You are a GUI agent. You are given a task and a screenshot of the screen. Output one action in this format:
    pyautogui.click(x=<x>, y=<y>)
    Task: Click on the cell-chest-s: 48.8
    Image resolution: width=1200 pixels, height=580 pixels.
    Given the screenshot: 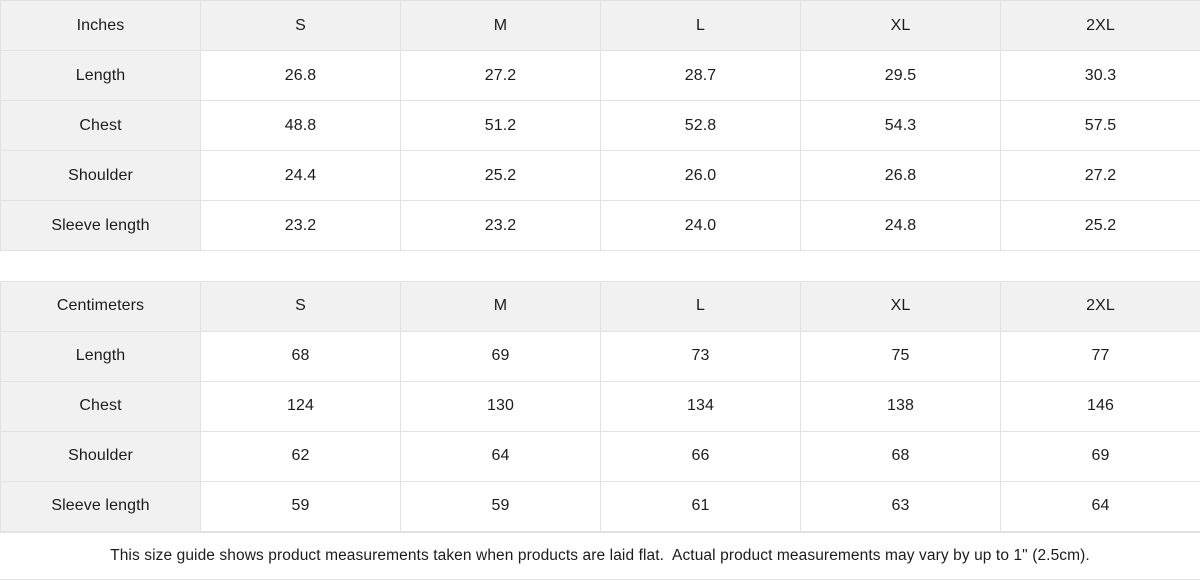 What is the action you would take?
    pyautogui.click(x=300, y=125)
    